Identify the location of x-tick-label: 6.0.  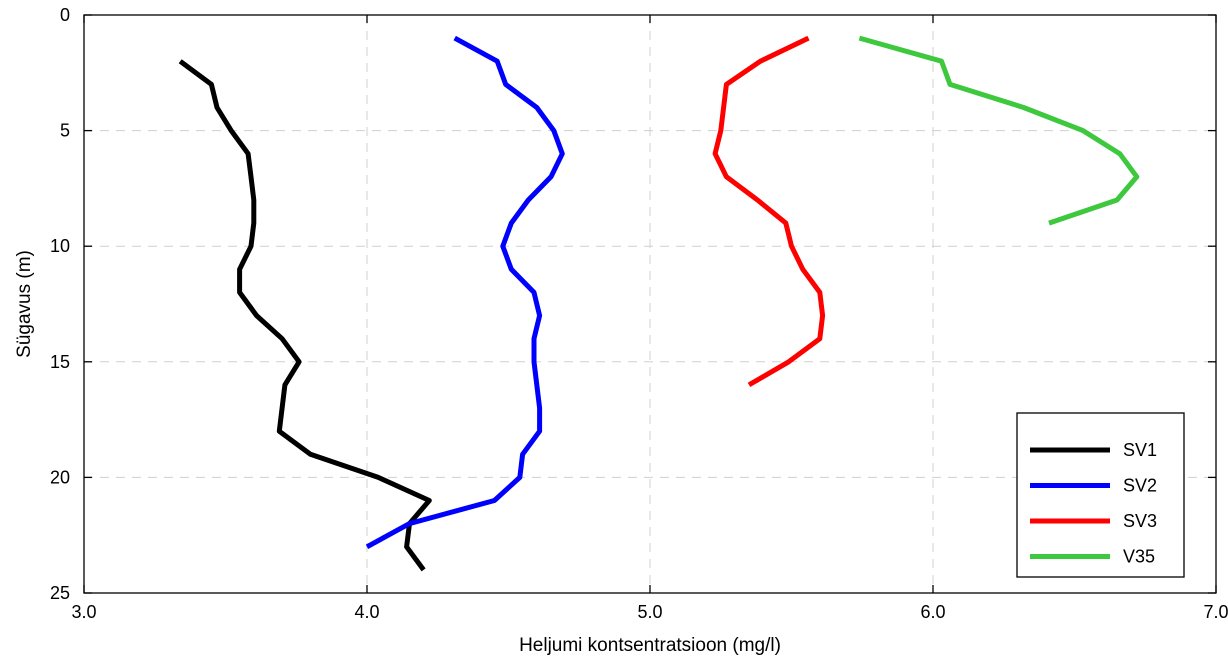
(932, 612).